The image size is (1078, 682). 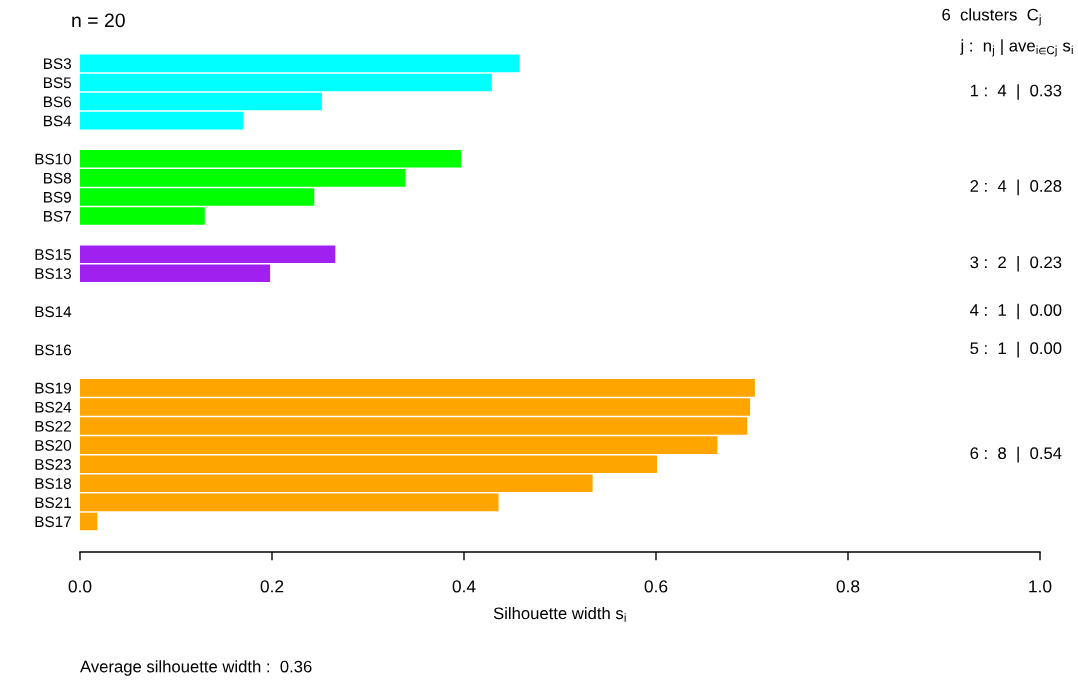 I want to click on y-tick-label: BS14, so click(x=53, y=312).